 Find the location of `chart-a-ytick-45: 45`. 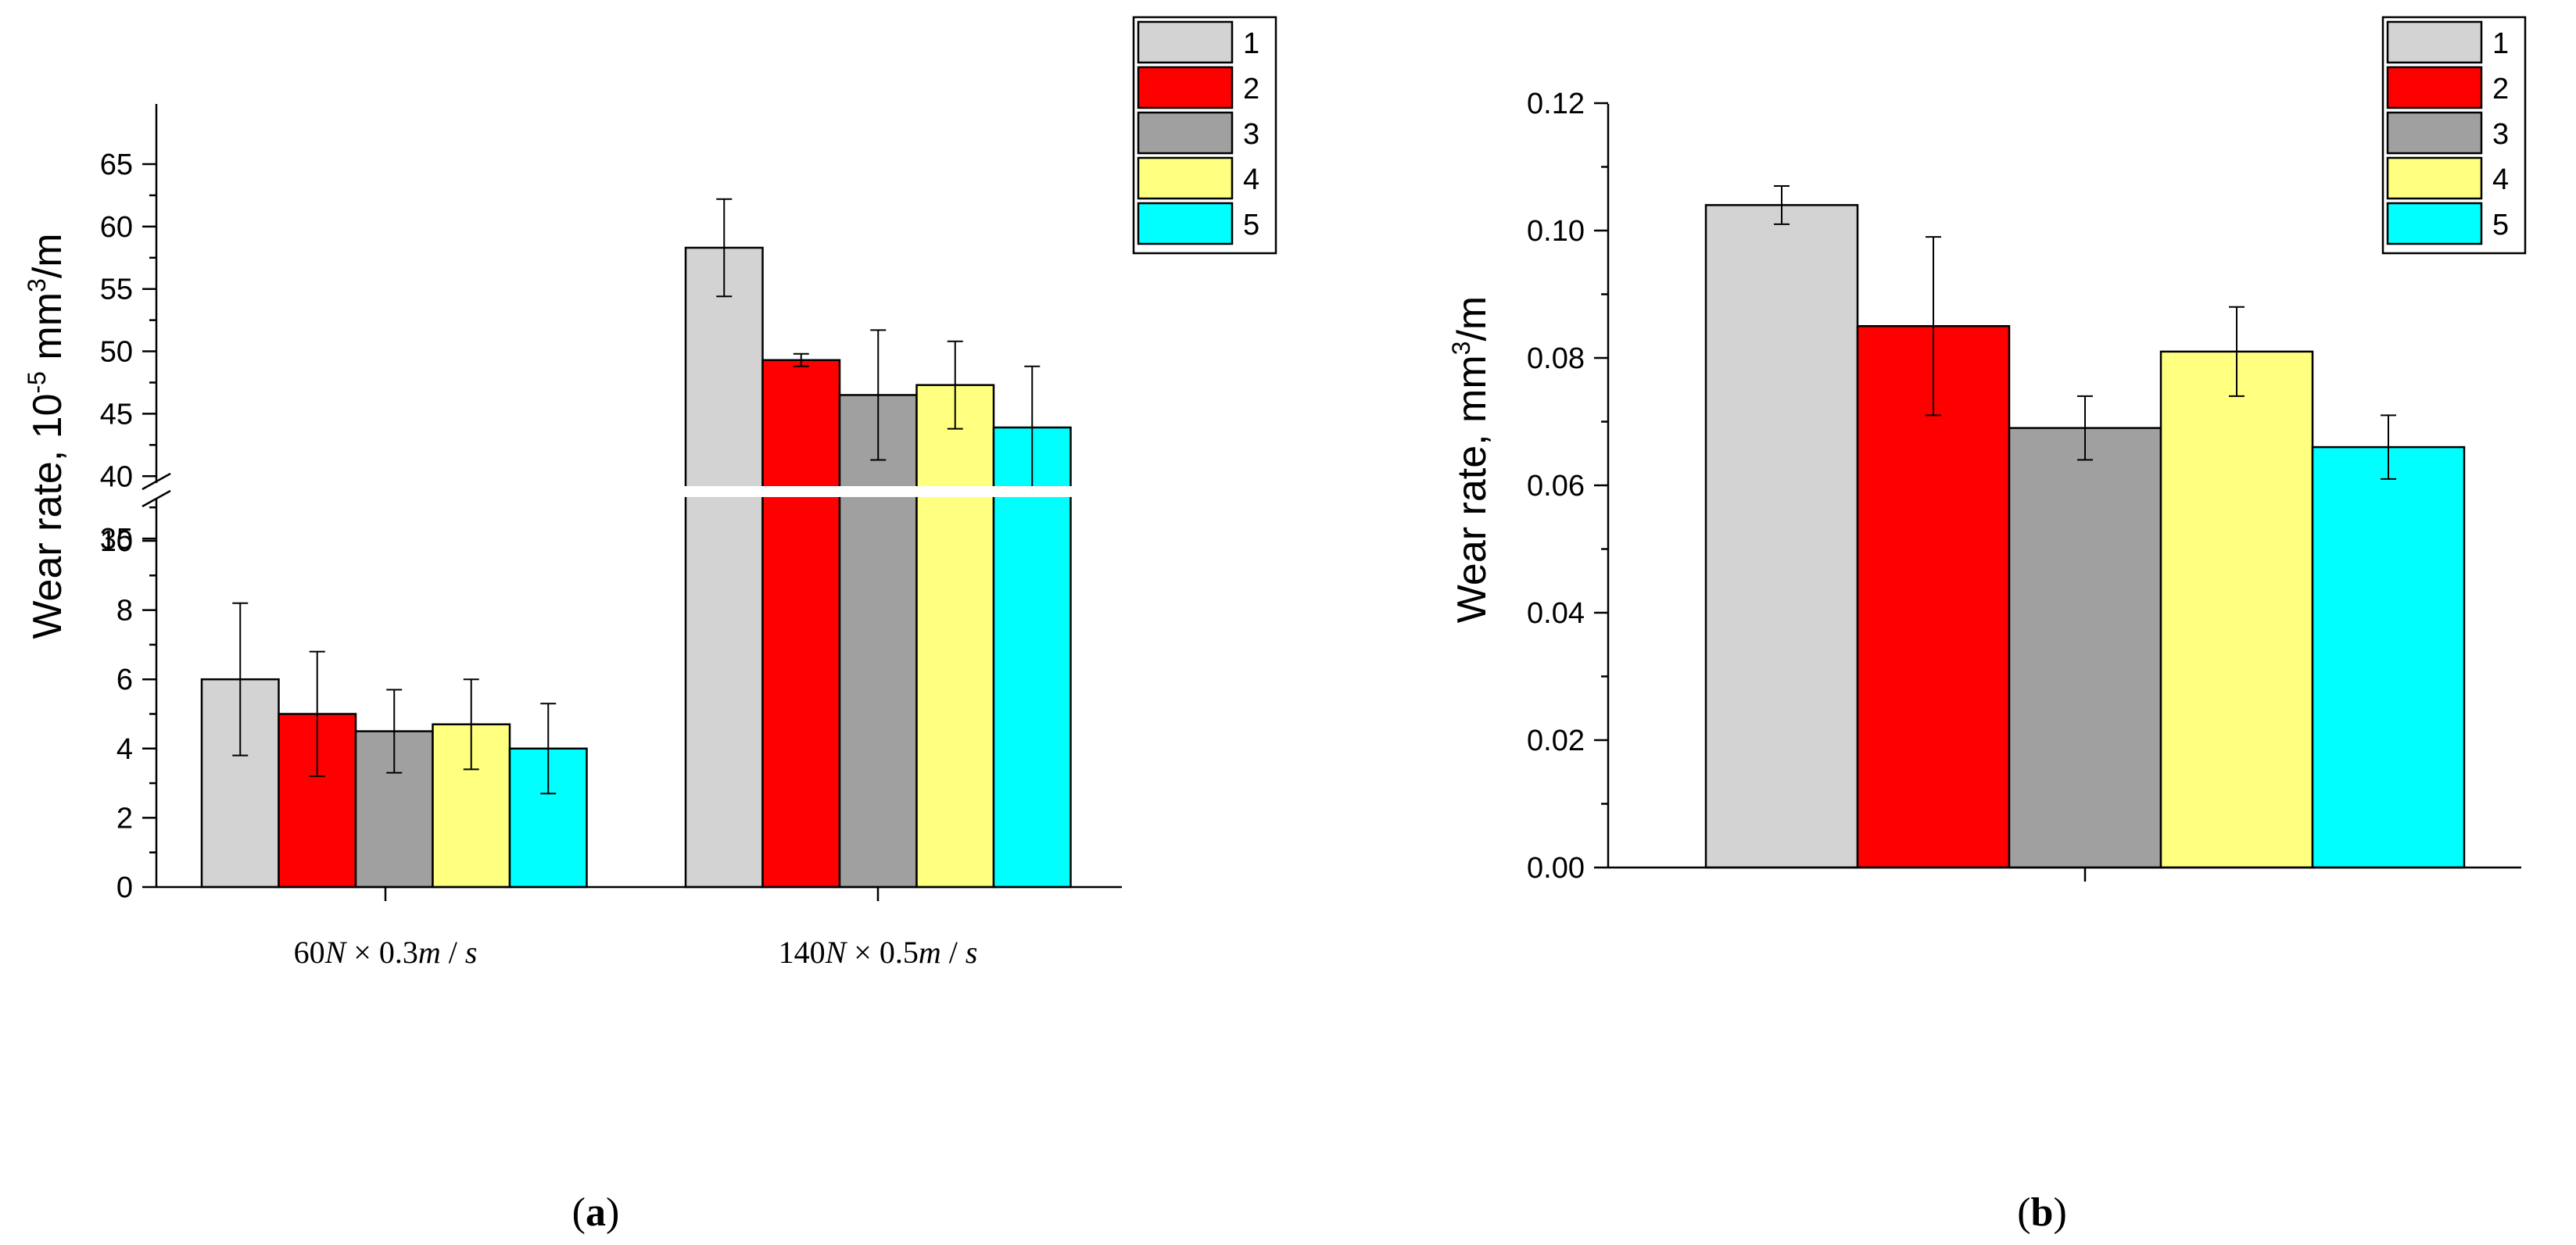

chart-a-ytick-45: 45 is located at coordinates (117, 414).